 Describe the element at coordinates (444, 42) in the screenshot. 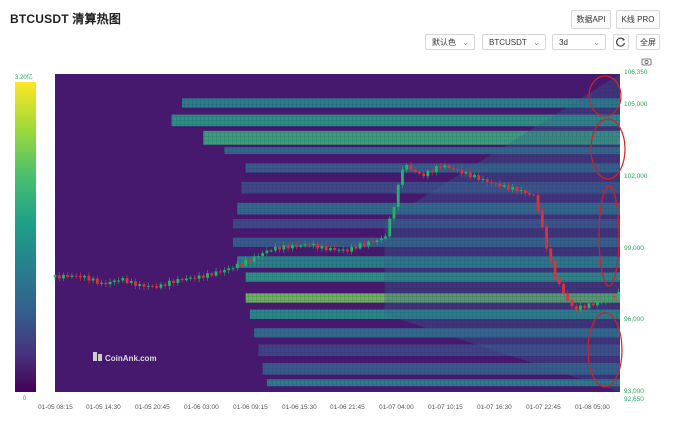

I see `color-scheme-value: 默认色` at that location.